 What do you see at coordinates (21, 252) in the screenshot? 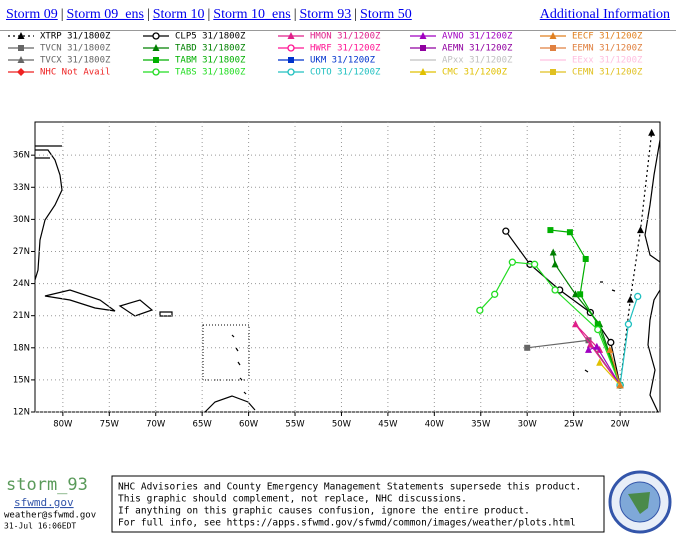
I see `y-tick-label: 27N` at bounding box center [21, 252].